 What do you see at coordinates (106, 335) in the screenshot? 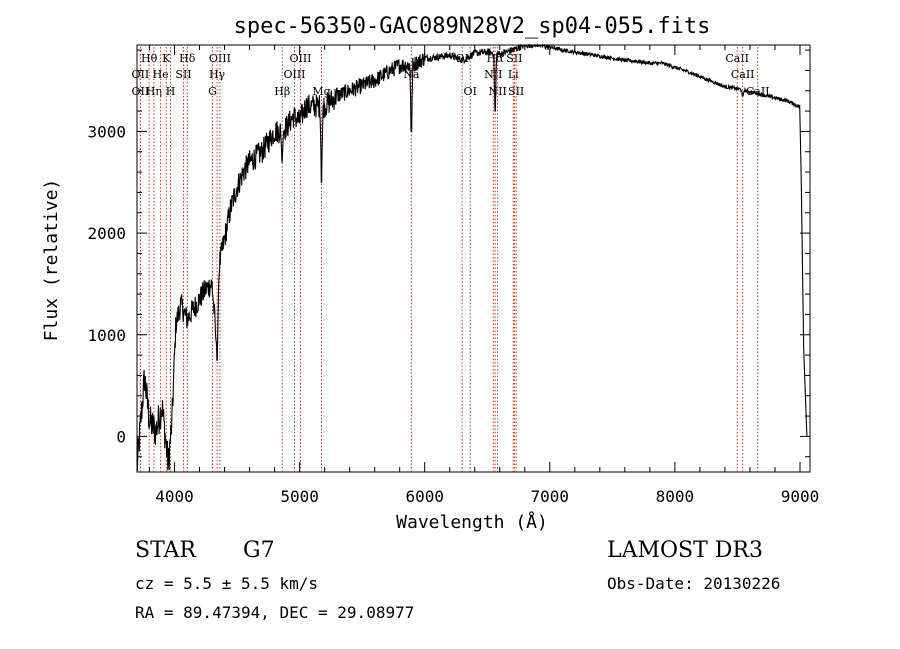
I see `y-tick-label: 1000` at bounding box center [106, 335].